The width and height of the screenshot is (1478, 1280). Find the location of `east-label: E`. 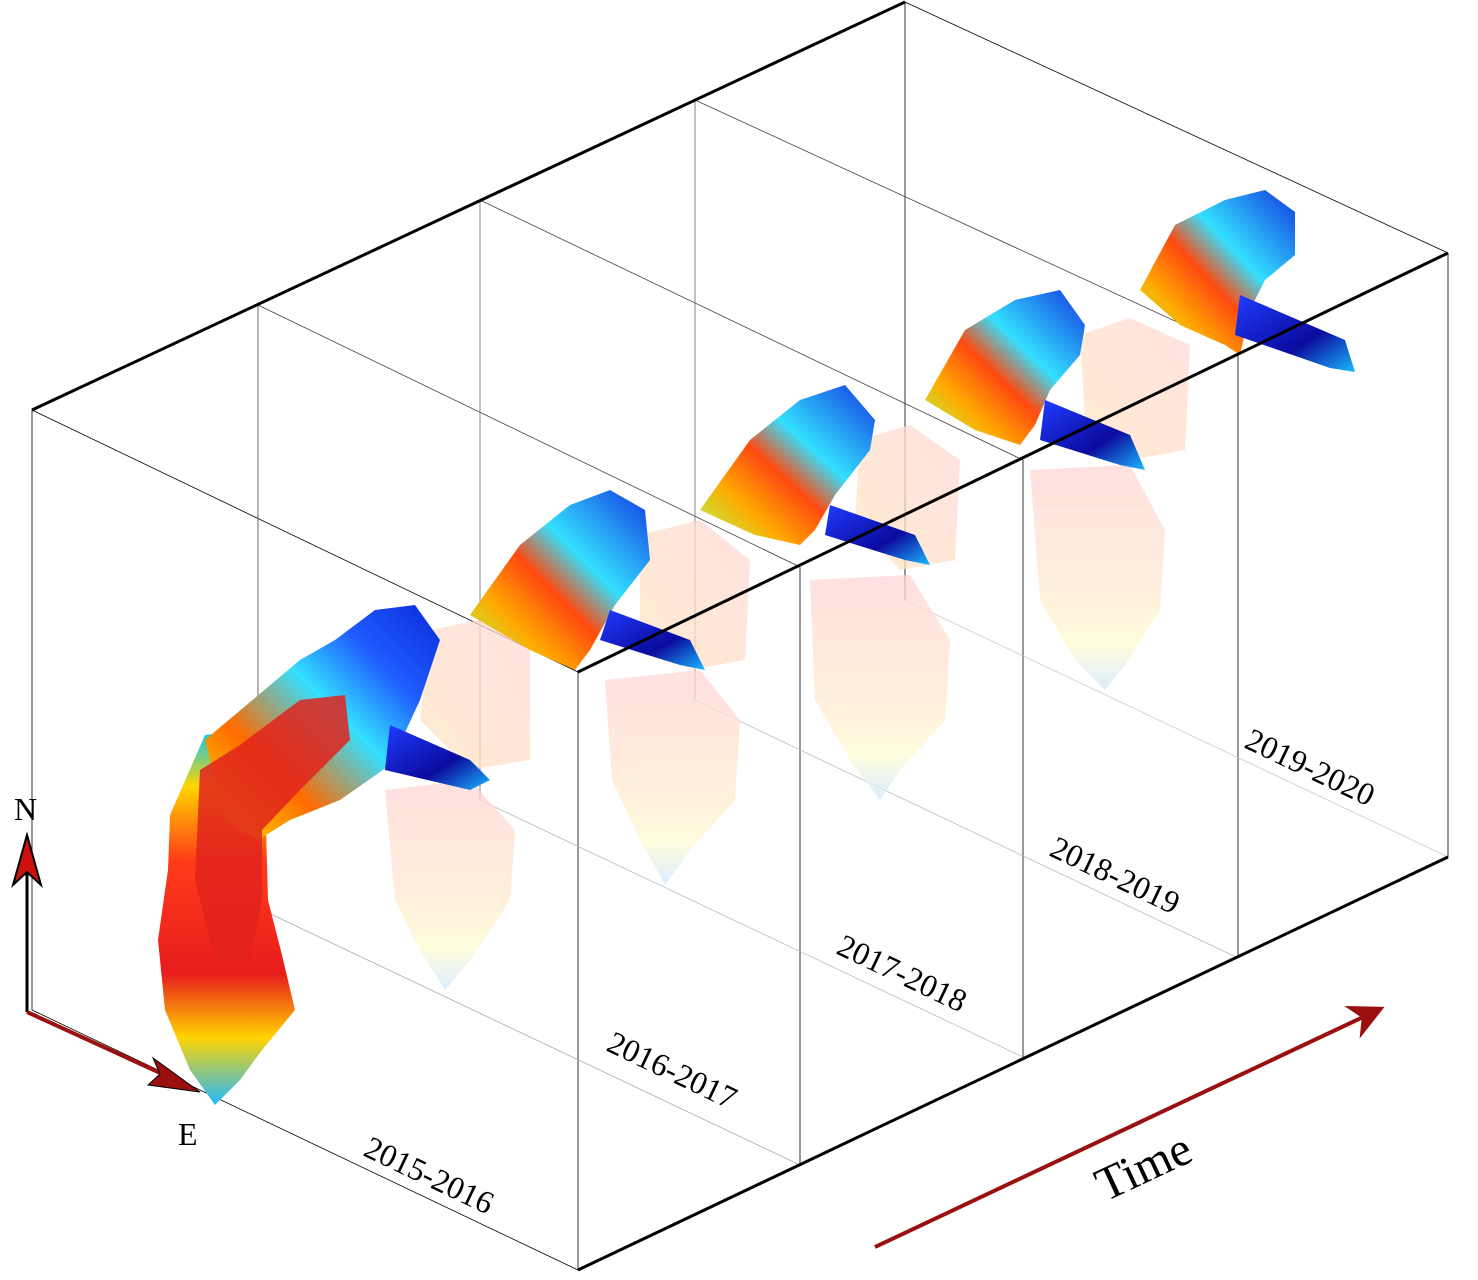

east-label: E is located at coordinates (188, 1134).